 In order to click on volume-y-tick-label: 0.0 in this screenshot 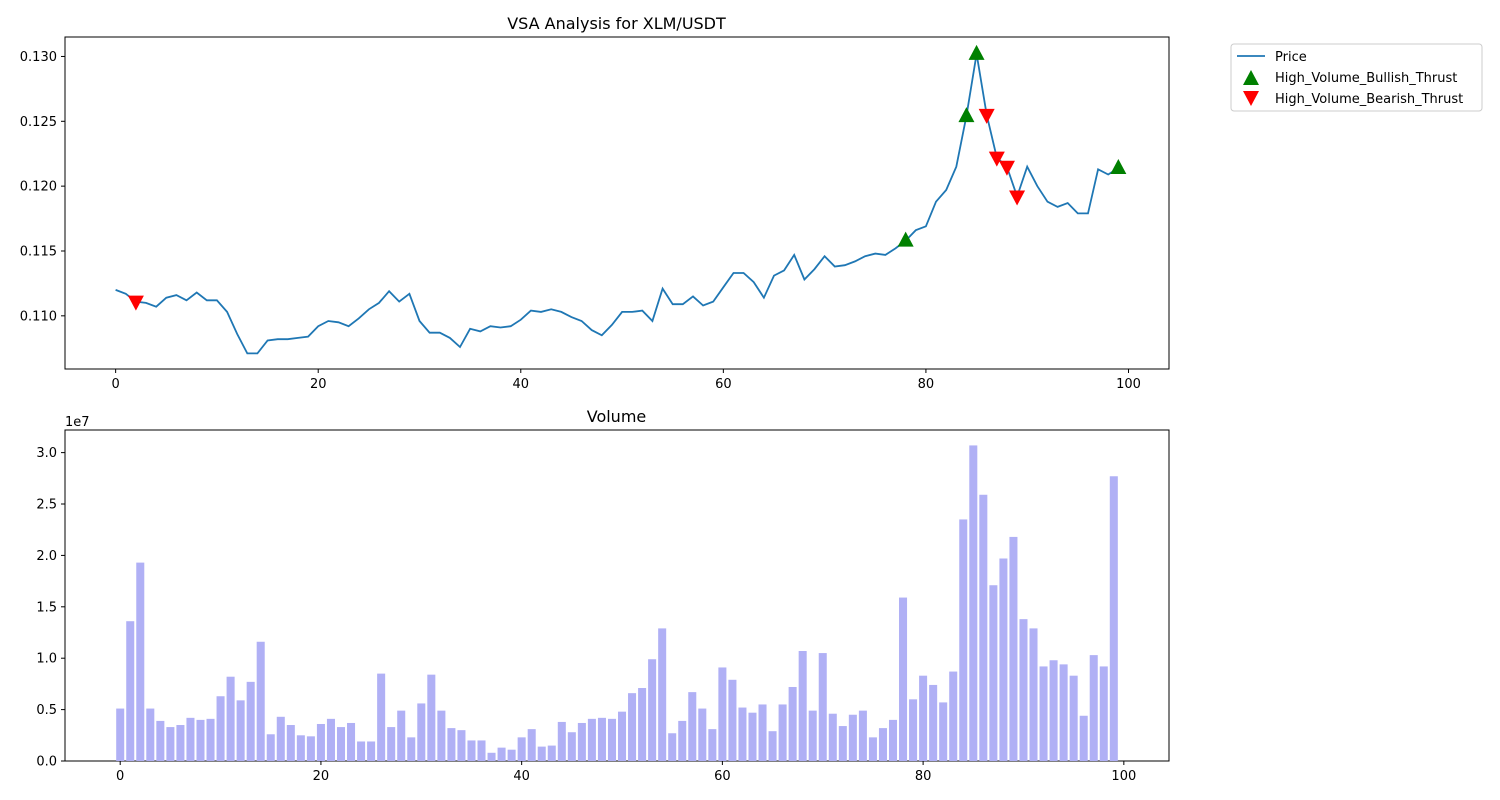, I will do `click(46, 762)`.